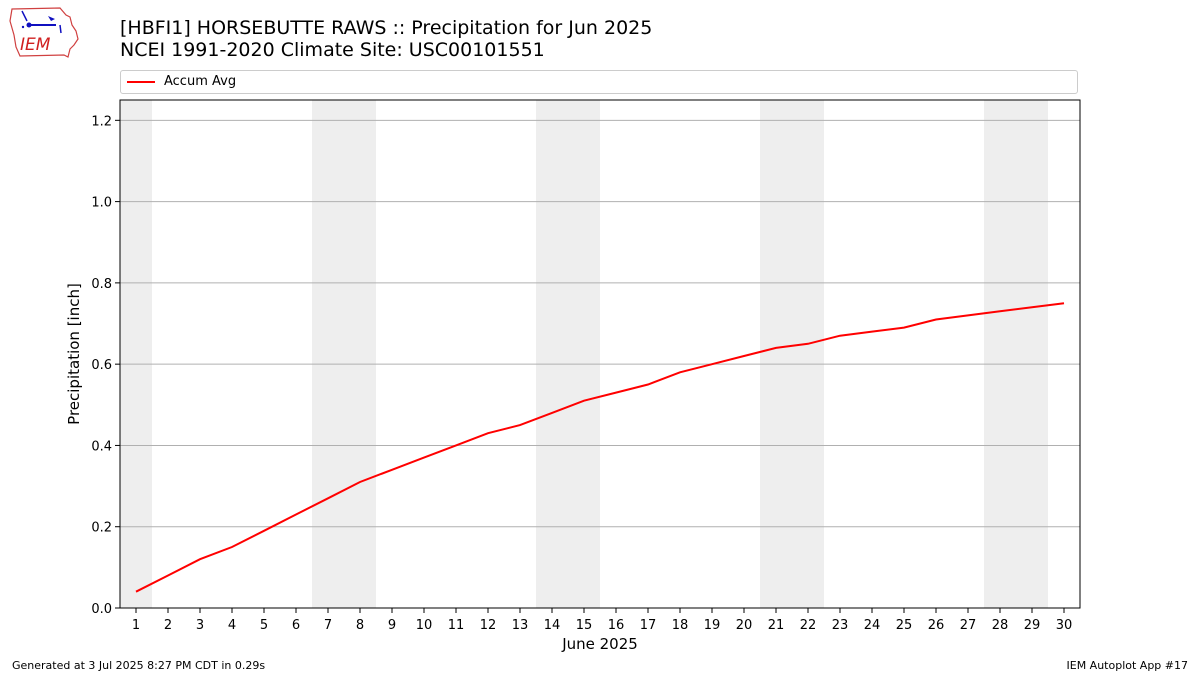  I want to click on y-tick-label-4: 0.8, so click(101, 284).